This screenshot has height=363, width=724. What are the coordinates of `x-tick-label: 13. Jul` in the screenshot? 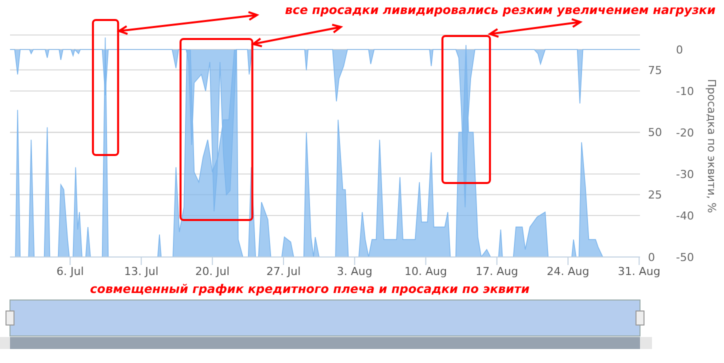 It's located at (141, 271).